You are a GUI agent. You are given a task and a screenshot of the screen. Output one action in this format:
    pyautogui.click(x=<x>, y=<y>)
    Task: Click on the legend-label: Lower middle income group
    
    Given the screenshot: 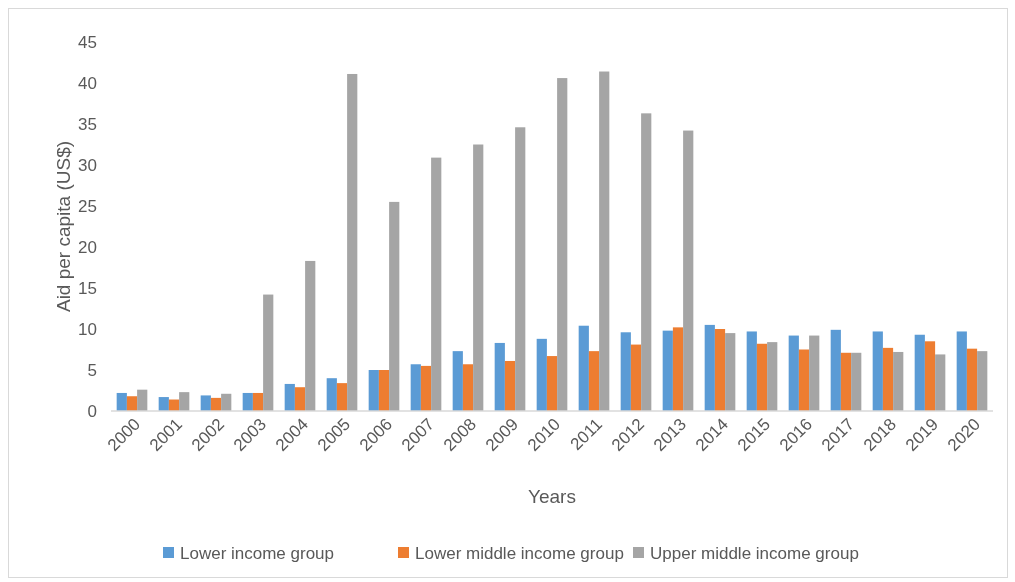 What is the action you would take?
    pyautogui.click(x=519, y=553)
    